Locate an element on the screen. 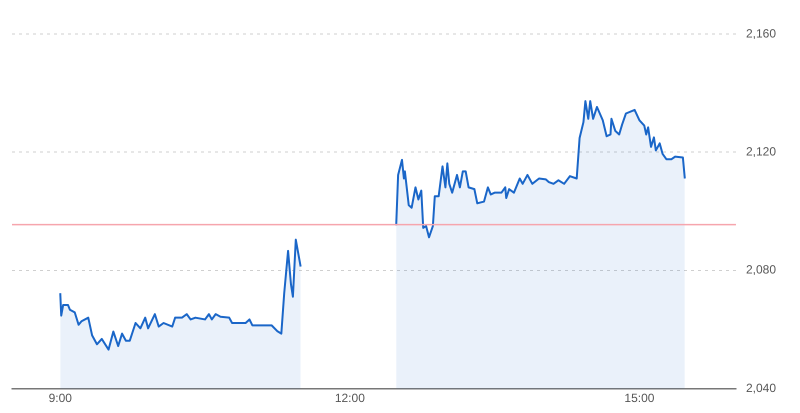  x-tick-label: 12:00 is located at coordinates (350, 398).